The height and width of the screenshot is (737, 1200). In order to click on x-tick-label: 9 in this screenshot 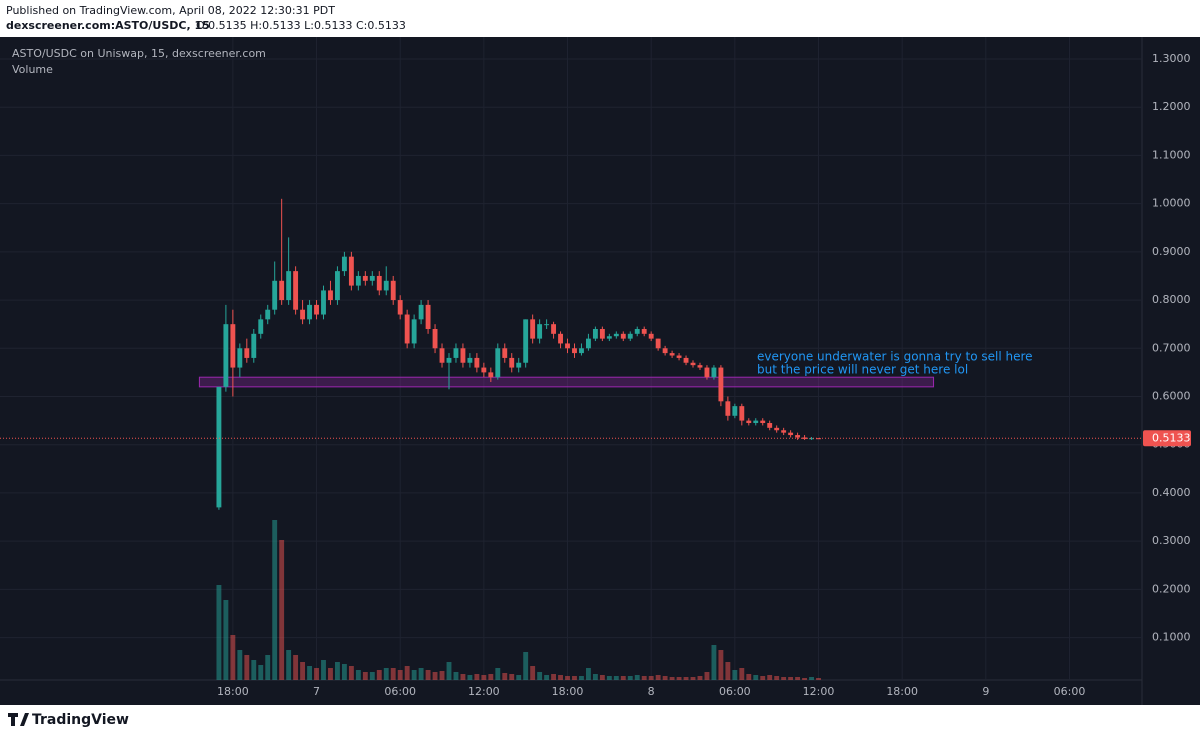, I will do `click(985, 691)`.